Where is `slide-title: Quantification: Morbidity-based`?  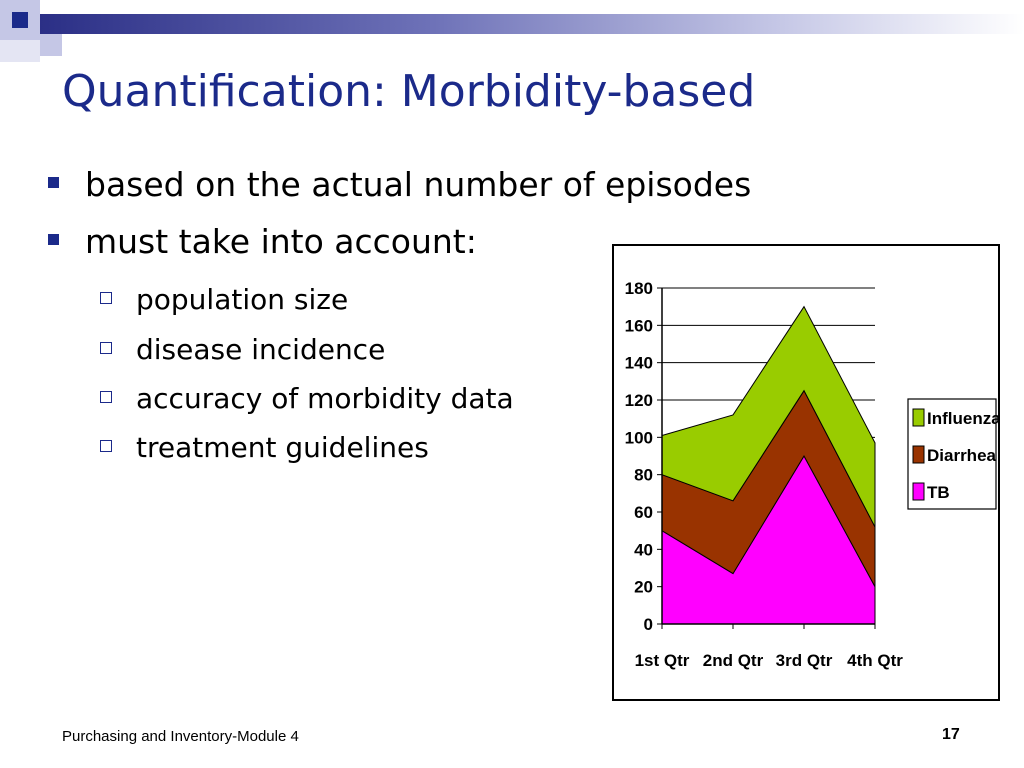 slide-title: Quantification: Morbidity-based is located at coordinates (409, 91).